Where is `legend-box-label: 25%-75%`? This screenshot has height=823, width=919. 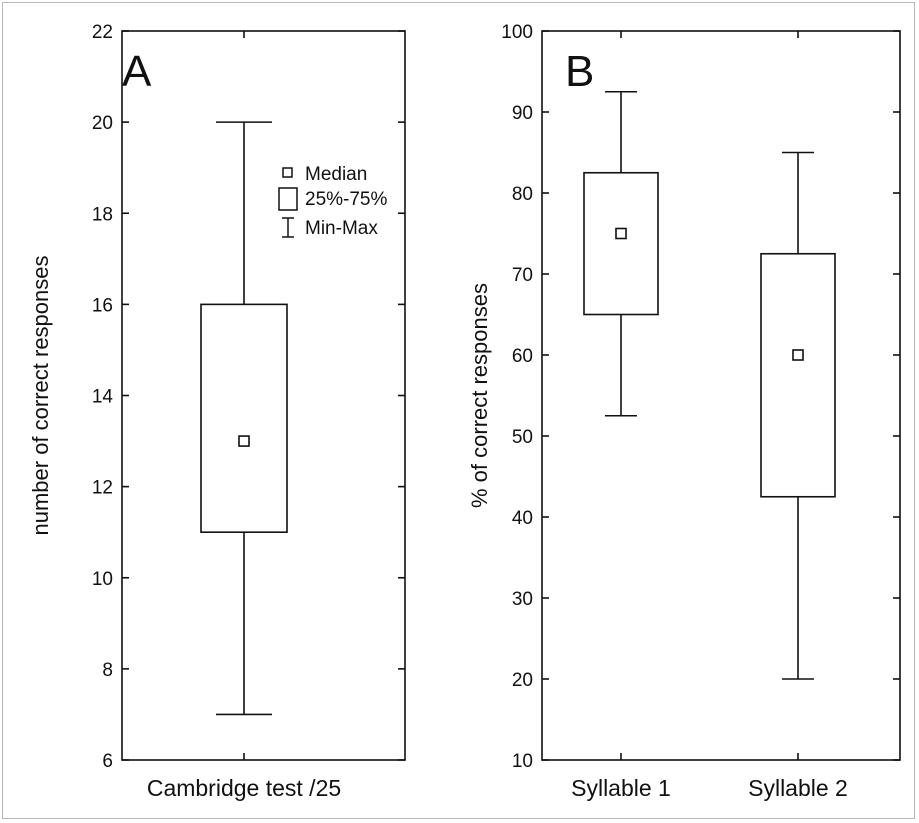
legend-box-label: 25%-75% is located at coordinates (346, 199).